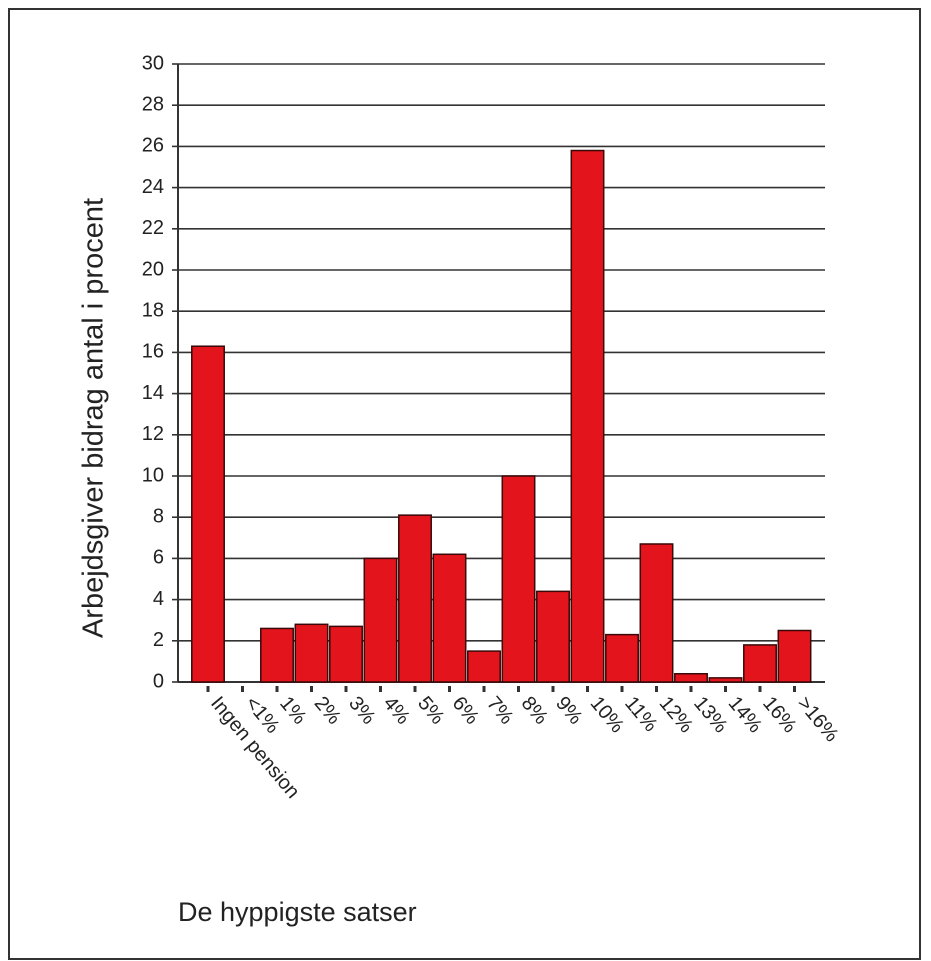  Describe the element at coordinates (153, 104) in the screenshot. I see `y-tick-label: 28` at that location.